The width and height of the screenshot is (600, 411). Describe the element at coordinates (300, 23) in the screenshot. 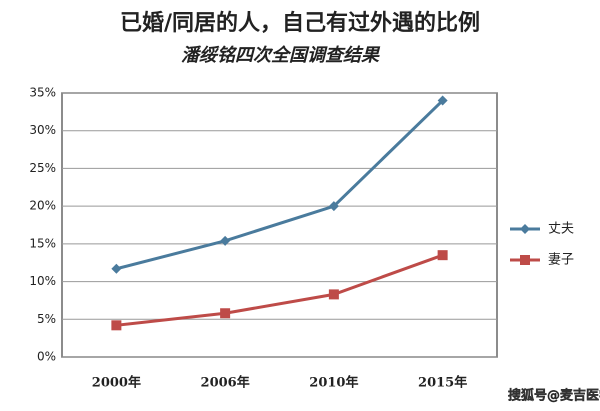

I see `chart-title: 已婚/同居的人，自己有过外遇的比例` at that location.